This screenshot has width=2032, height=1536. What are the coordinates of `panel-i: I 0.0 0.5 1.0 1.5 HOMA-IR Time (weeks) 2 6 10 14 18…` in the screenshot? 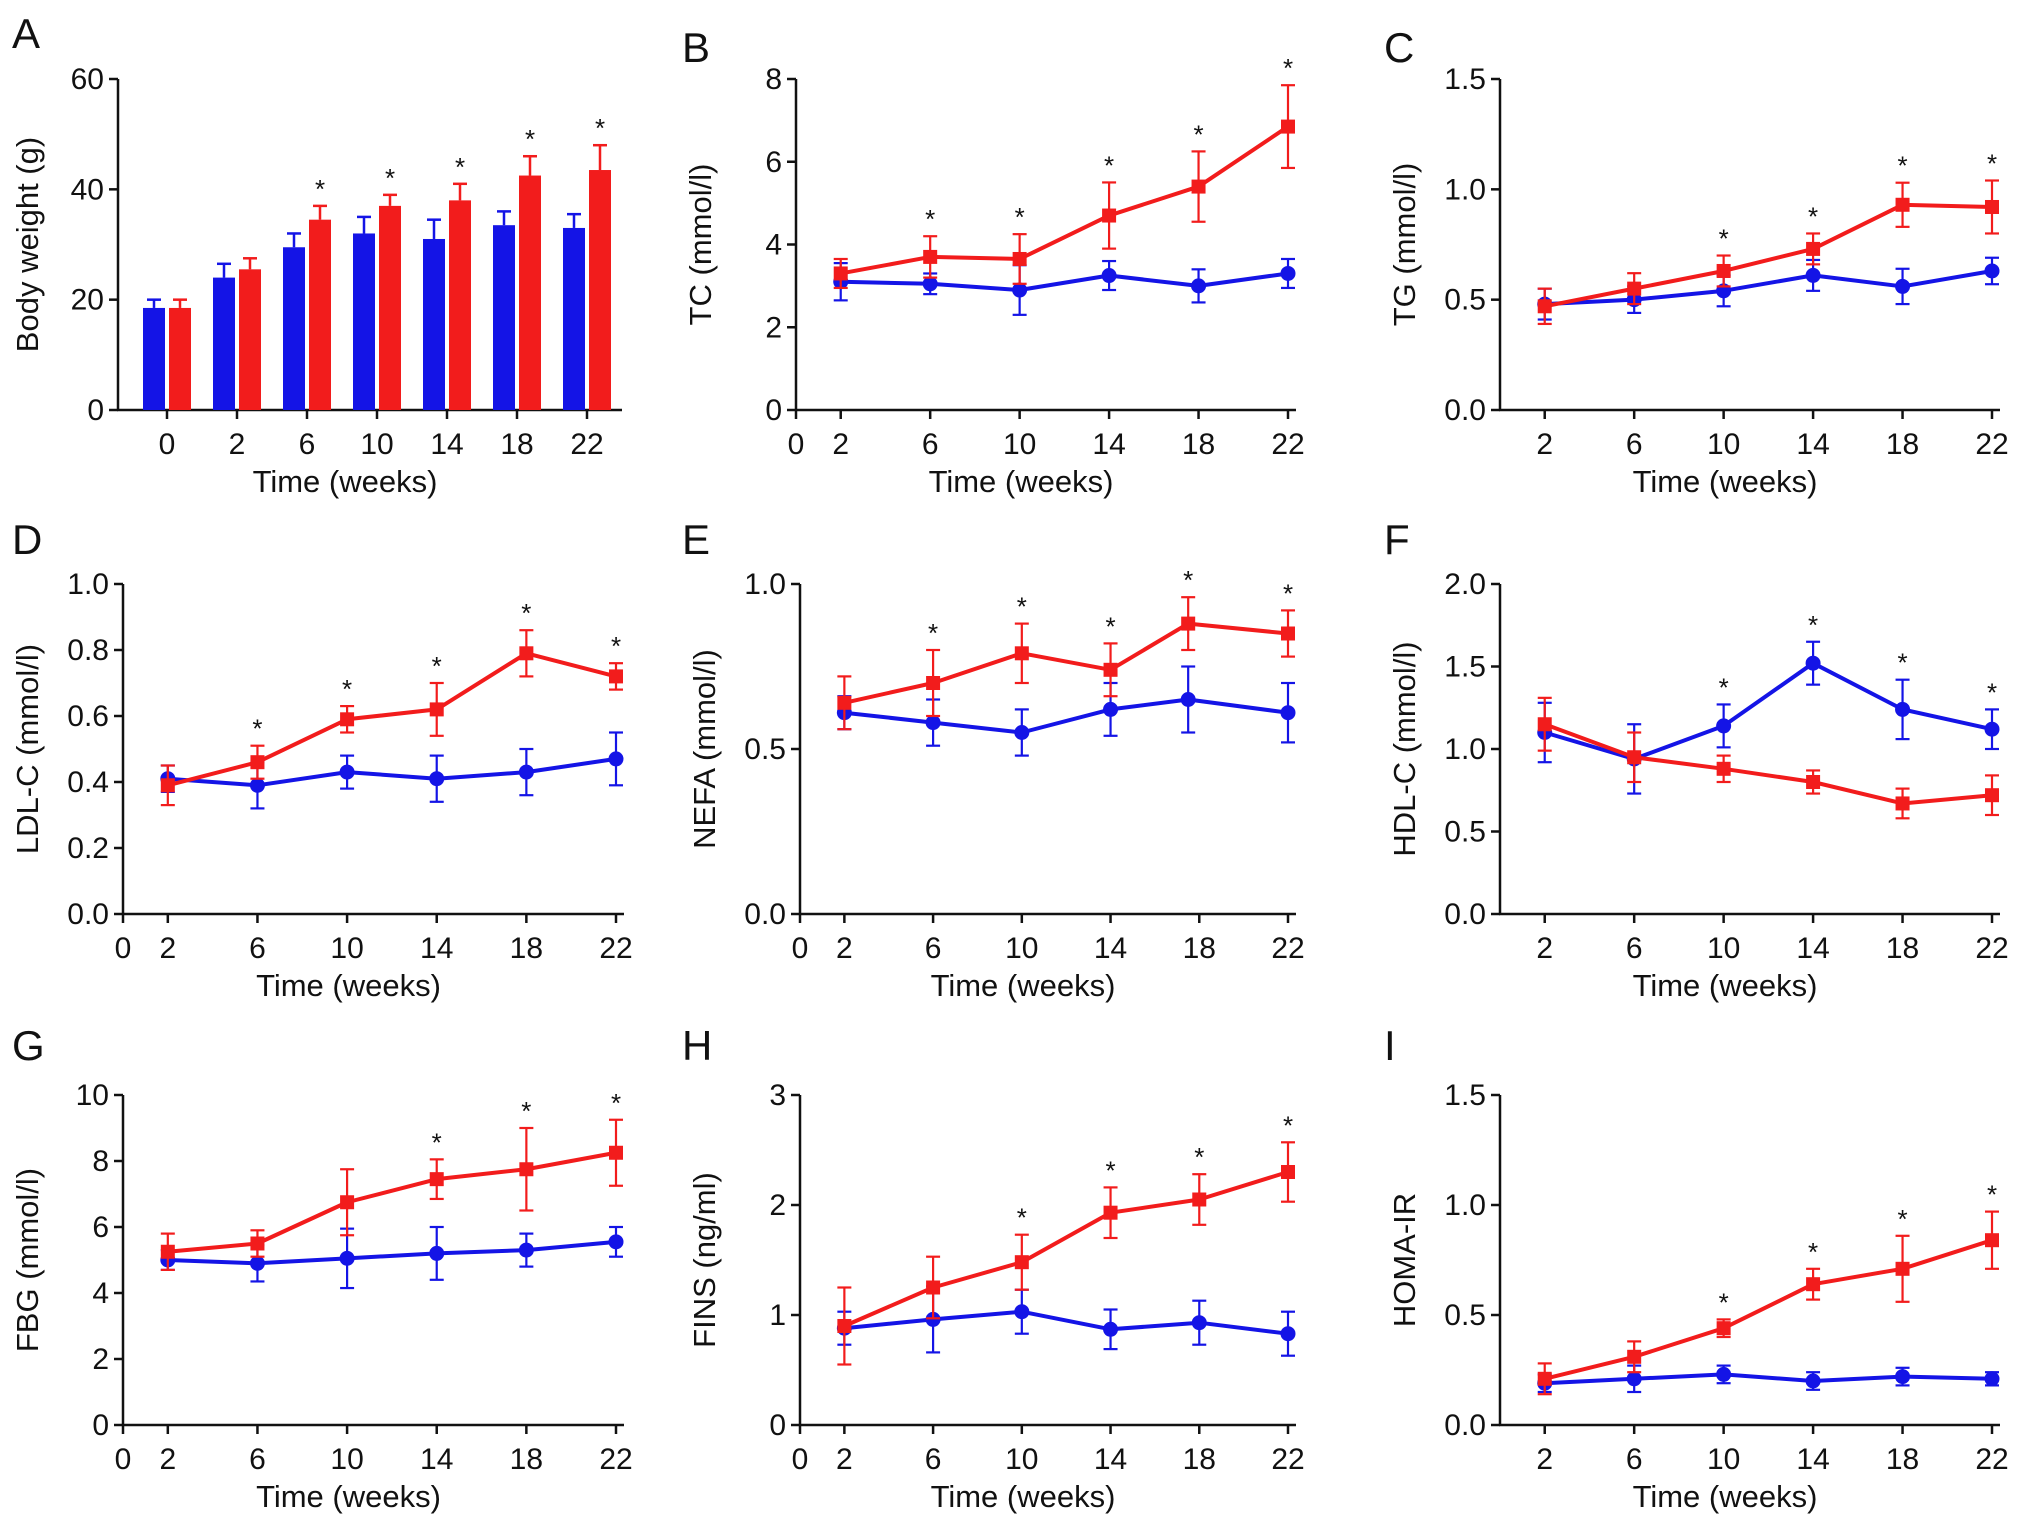 It's located at (1696, 1268).